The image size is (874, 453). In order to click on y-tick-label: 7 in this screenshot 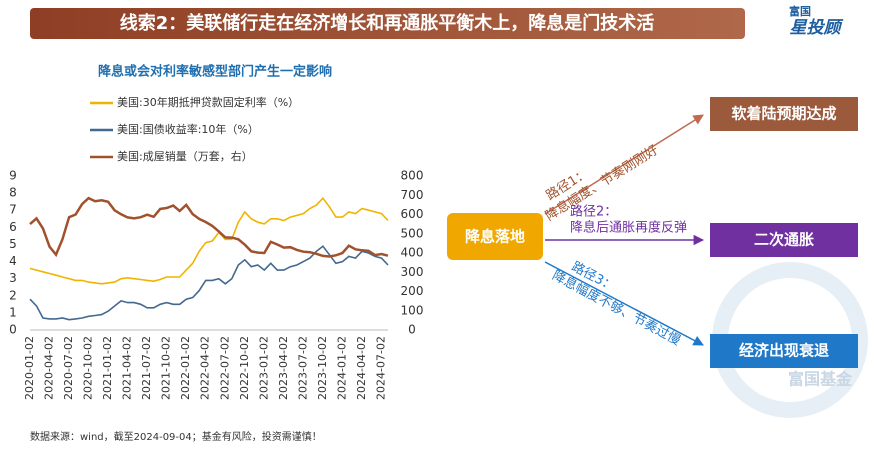, I will do `click(13, 210)`.